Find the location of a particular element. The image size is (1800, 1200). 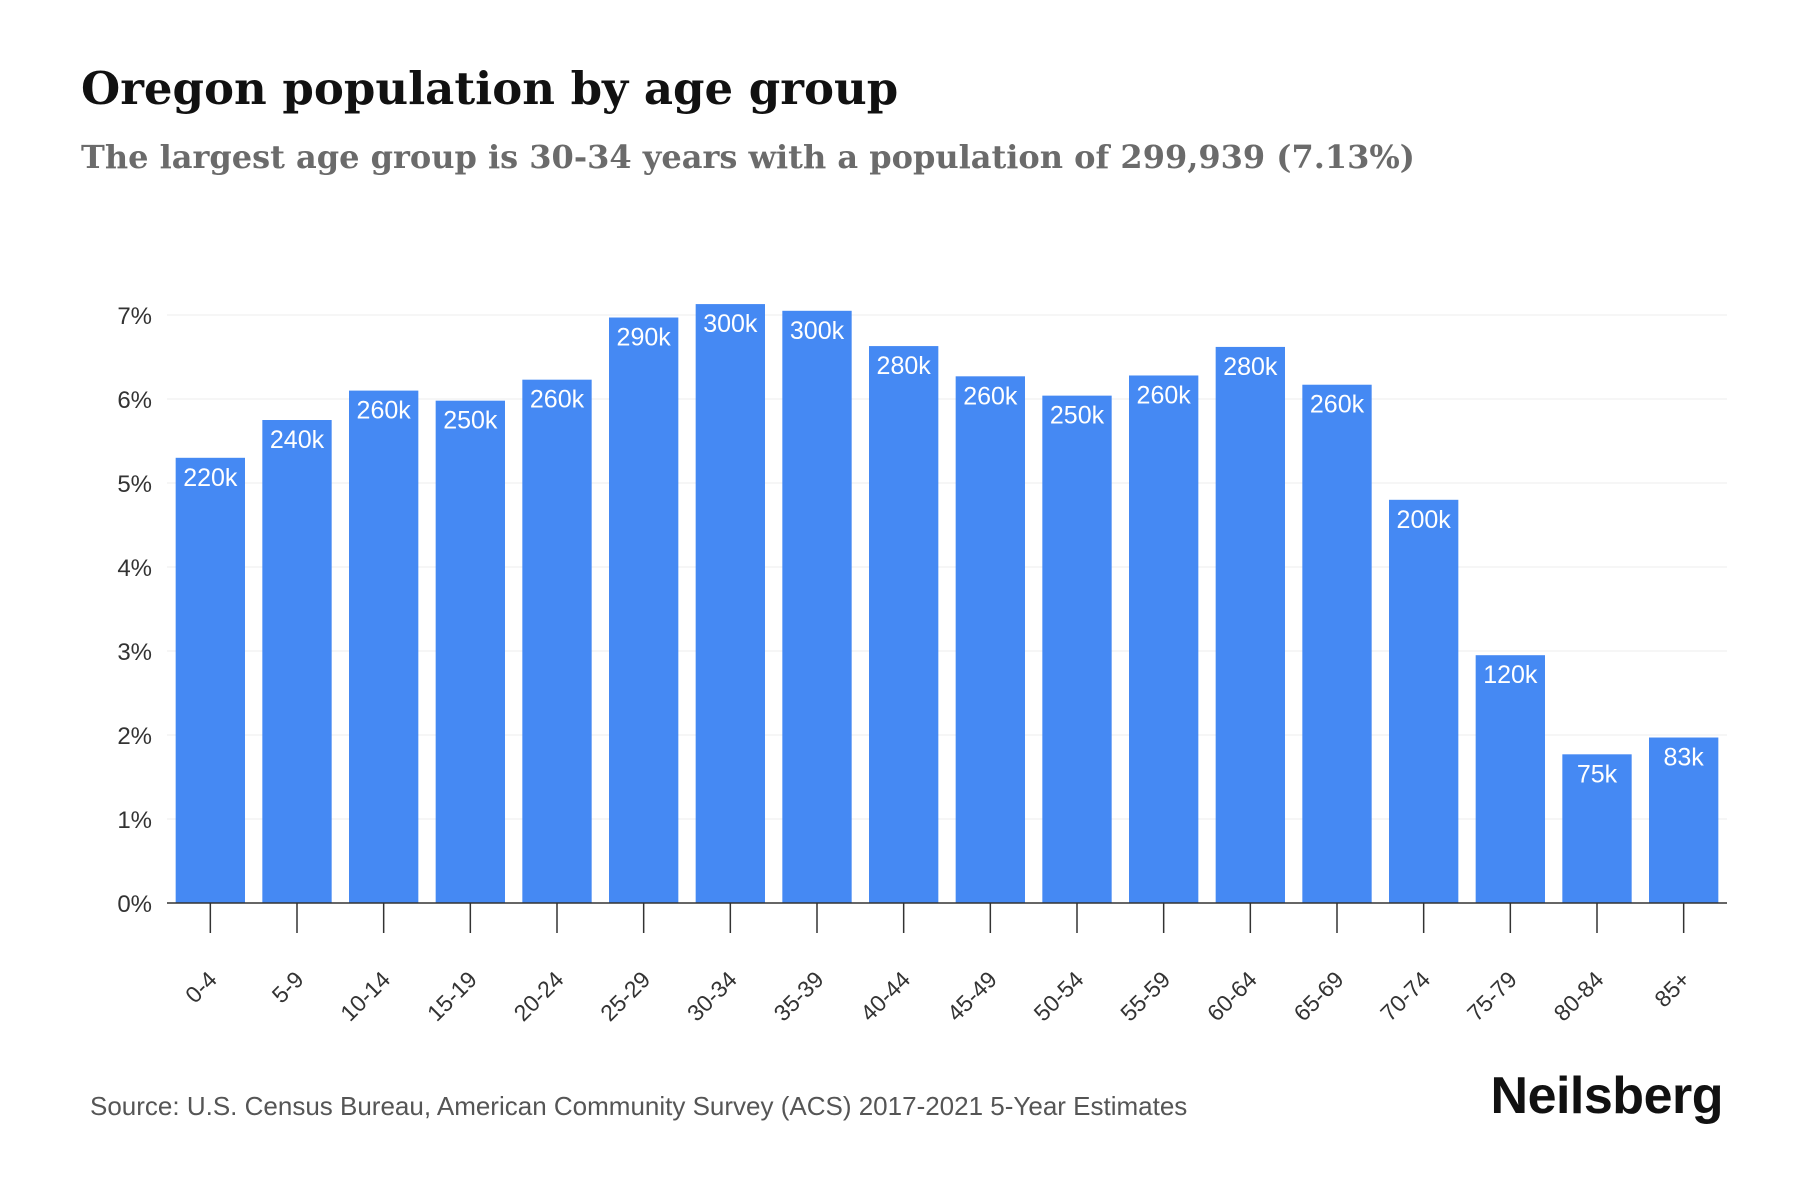

chart-title: Oregon population by age group is located at coordinates (490, 88).